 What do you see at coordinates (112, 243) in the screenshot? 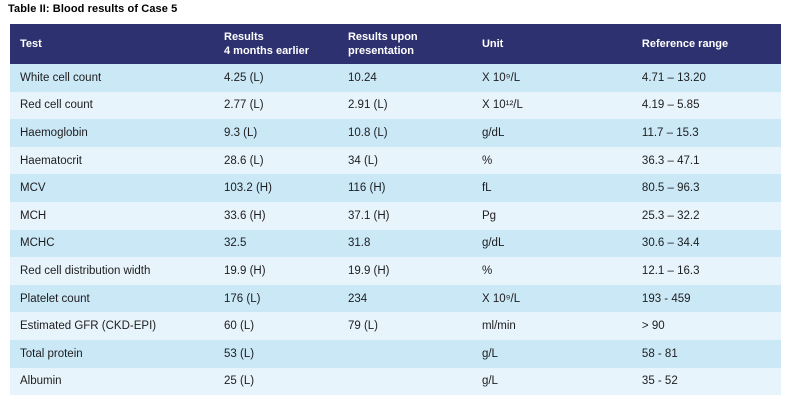
I see `cell-test: MCHC` at bounding box center [112, 243].